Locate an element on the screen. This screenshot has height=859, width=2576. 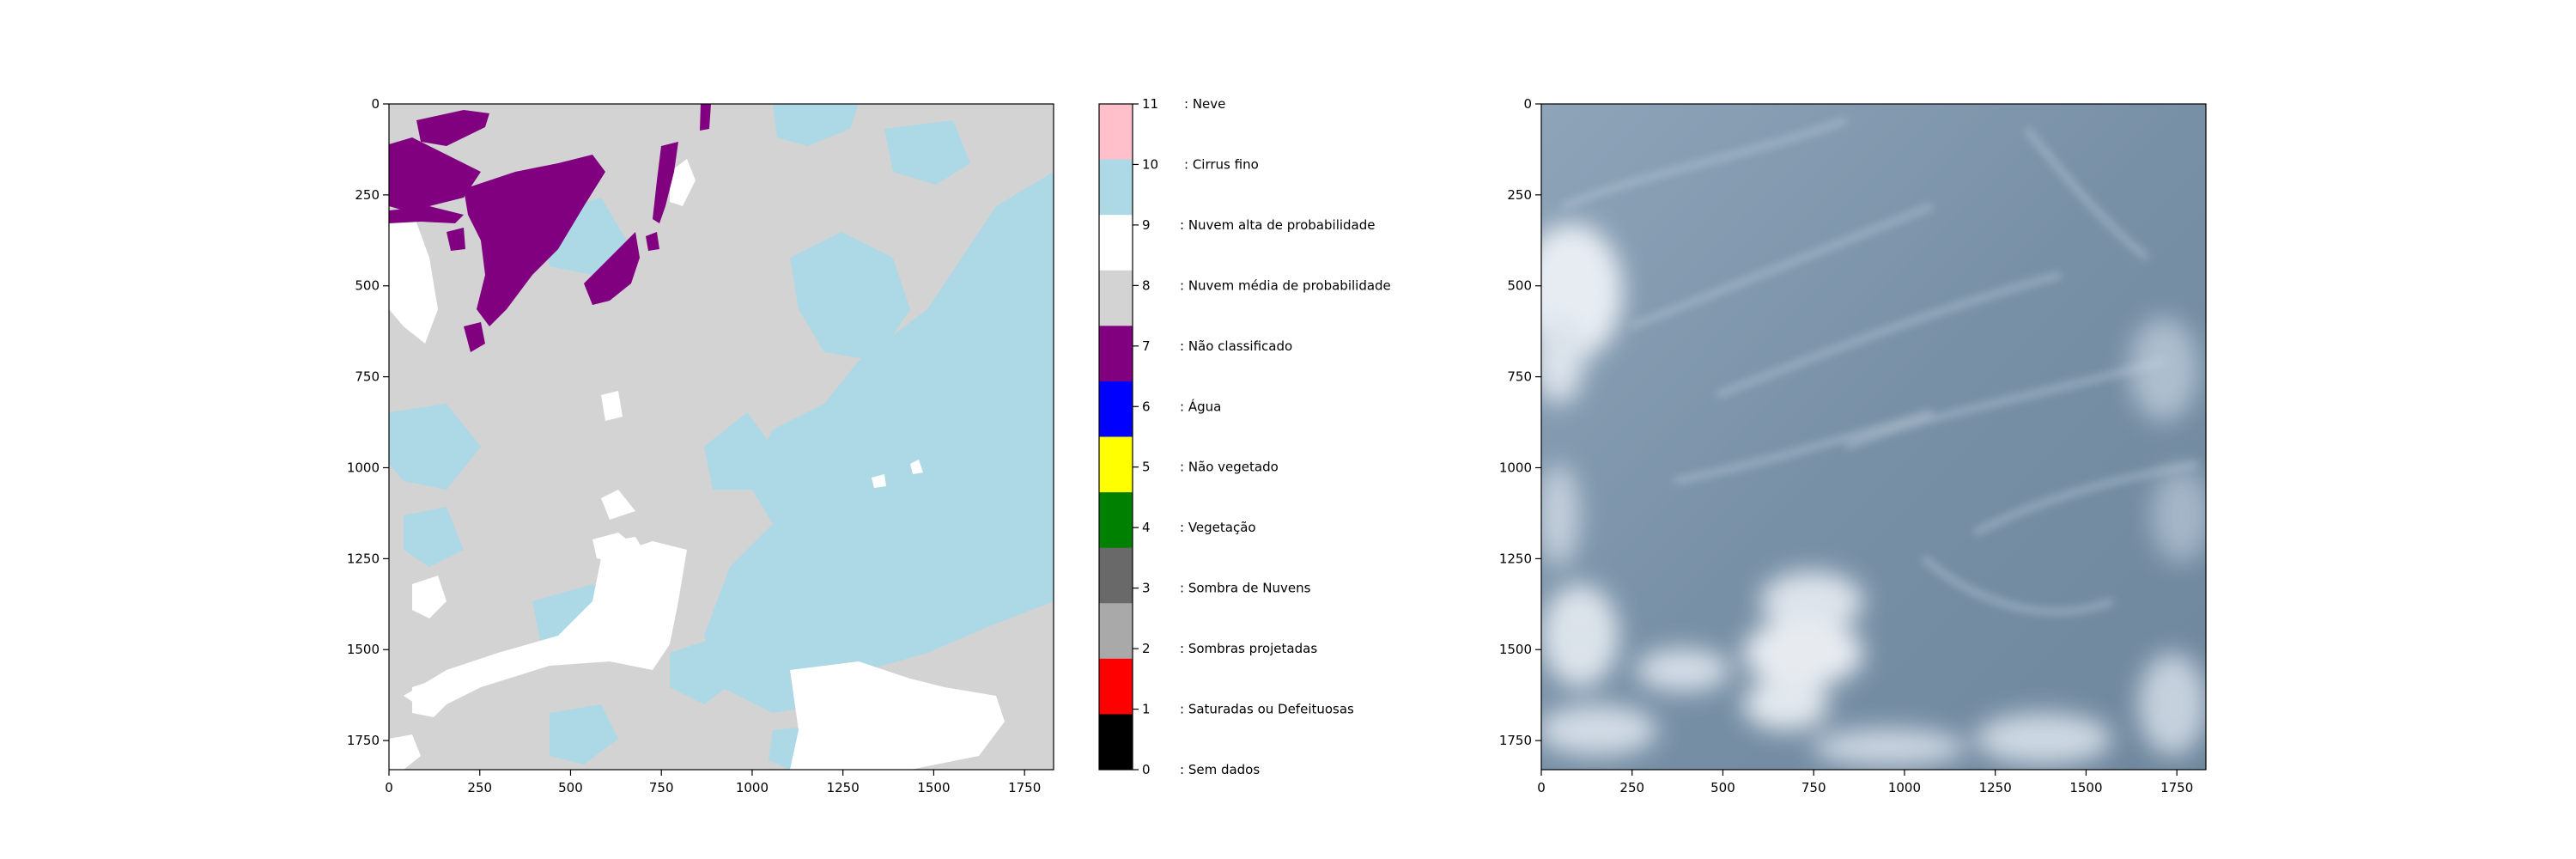
colorbar-tick-label: 1 is located at coordinates (1146, 709).